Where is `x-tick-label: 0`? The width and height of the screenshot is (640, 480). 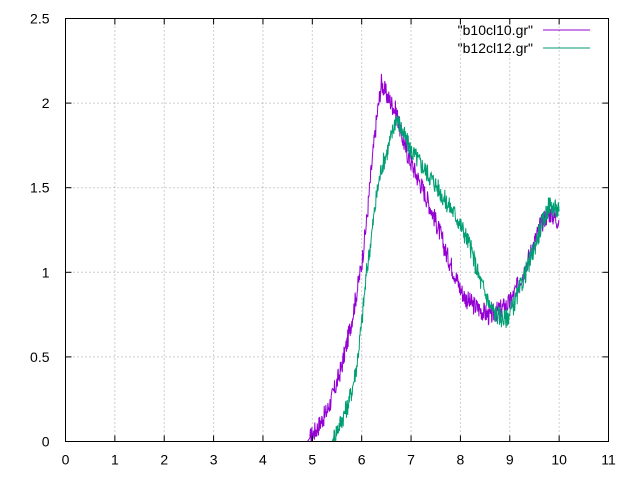 x-tick-label: 0 is located at coordinates (66, 460).